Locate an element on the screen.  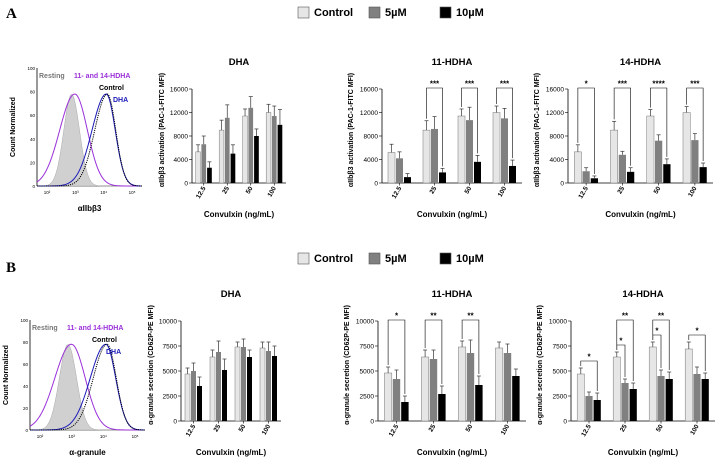
x-tick-label: 25 is located at coordinates (621, 190).